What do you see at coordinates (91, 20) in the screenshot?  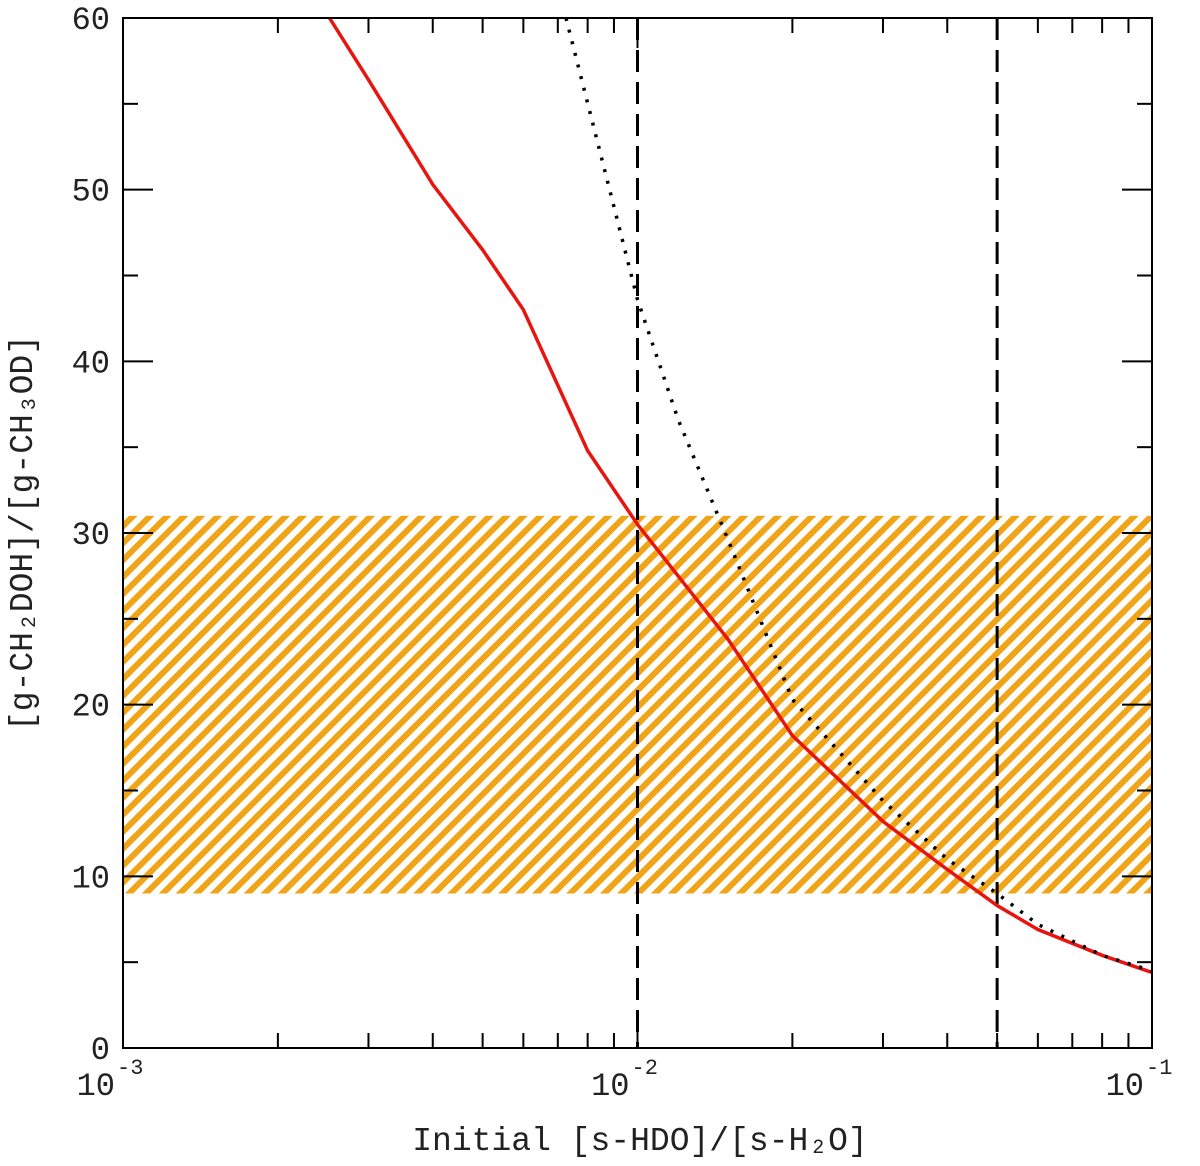 I see `y-tick-label: 60` at bounding box center [91, 20].